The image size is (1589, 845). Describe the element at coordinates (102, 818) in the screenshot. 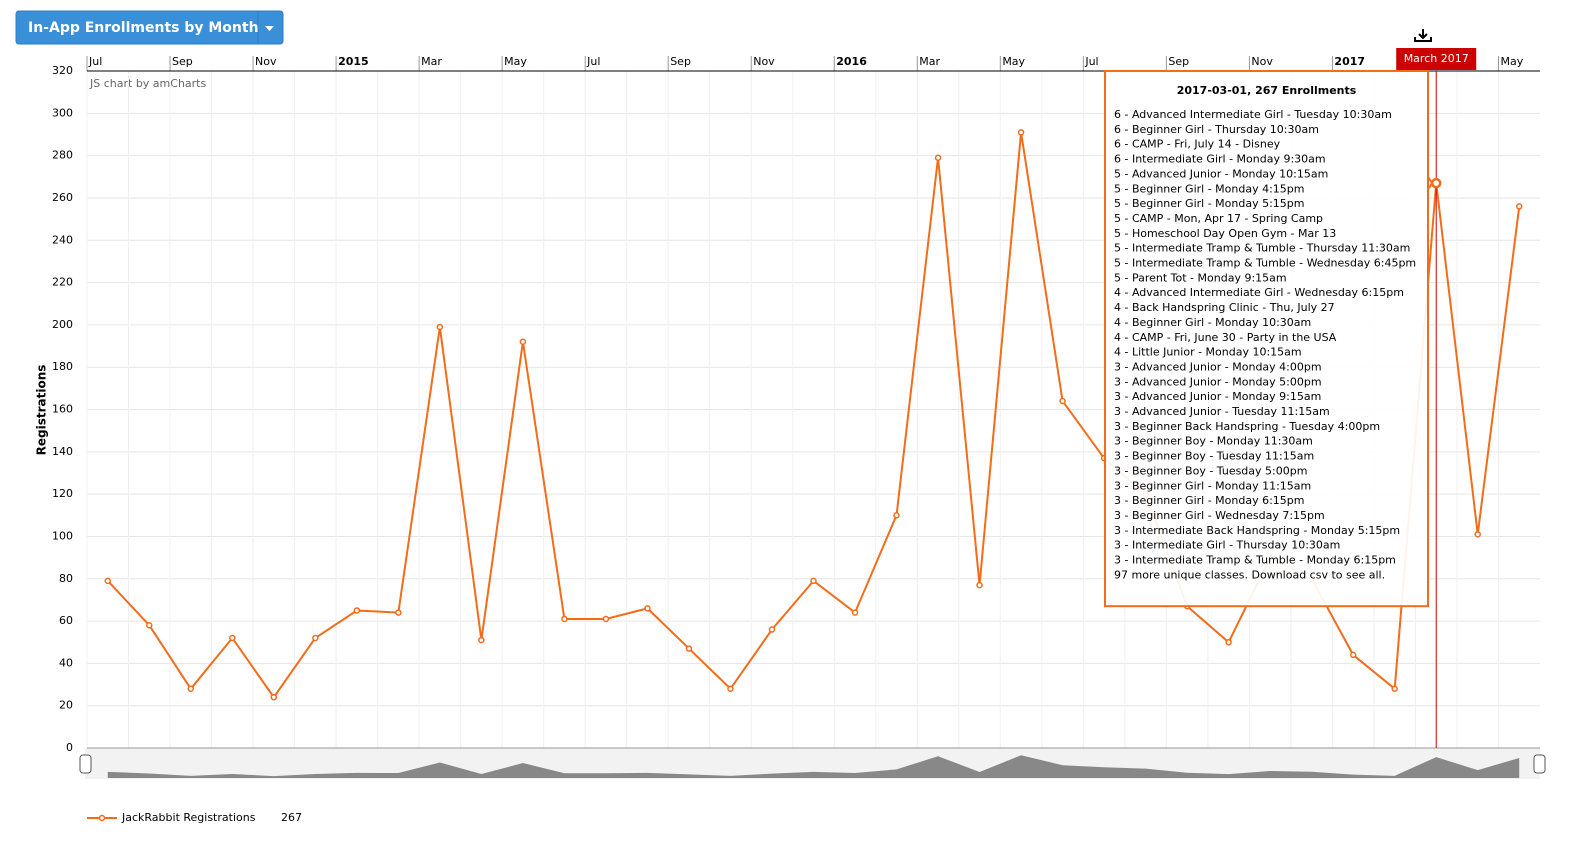

I see `legend-marker` at that location.